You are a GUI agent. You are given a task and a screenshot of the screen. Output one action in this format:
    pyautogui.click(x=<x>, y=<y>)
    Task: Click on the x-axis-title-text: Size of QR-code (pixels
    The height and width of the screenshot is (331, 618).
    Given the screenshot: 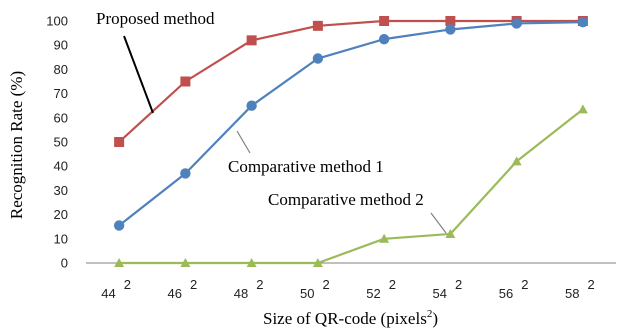 What is the action you would take?
    pyautogui.click(x=345, y=318)
    